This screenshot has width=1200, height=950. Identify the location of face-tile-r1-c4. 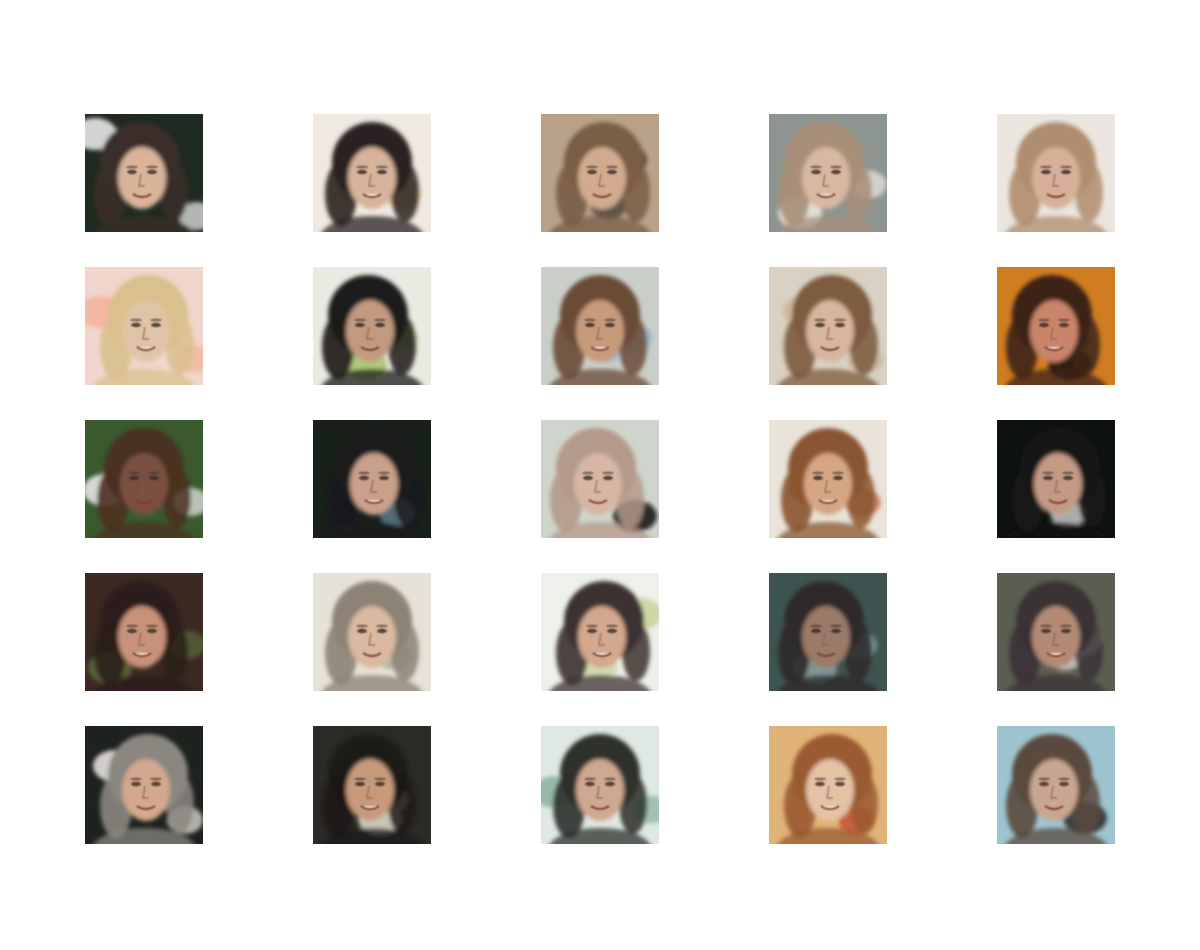
(828, 173).